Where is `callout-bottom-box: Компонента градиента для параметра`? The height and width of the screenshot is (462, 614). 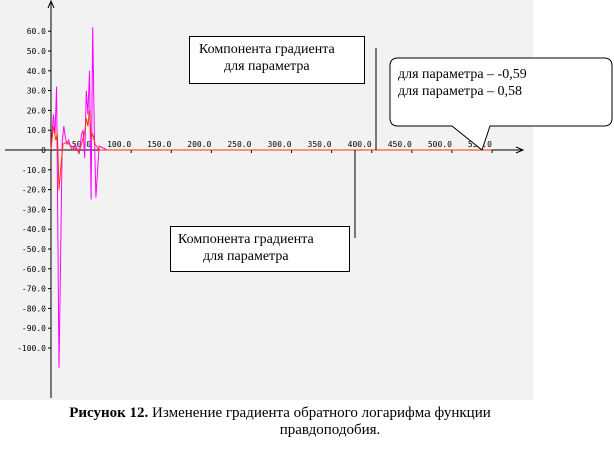 callout-bottom-box: Компонента градиента для параметра is located at coordinates (260, 249).